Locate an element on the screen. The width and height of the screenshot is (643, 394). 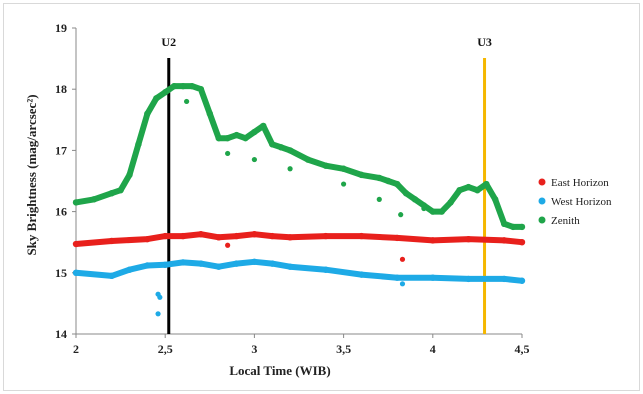
legend-label-zenith: Zenith is located at coordinates (565, 221).